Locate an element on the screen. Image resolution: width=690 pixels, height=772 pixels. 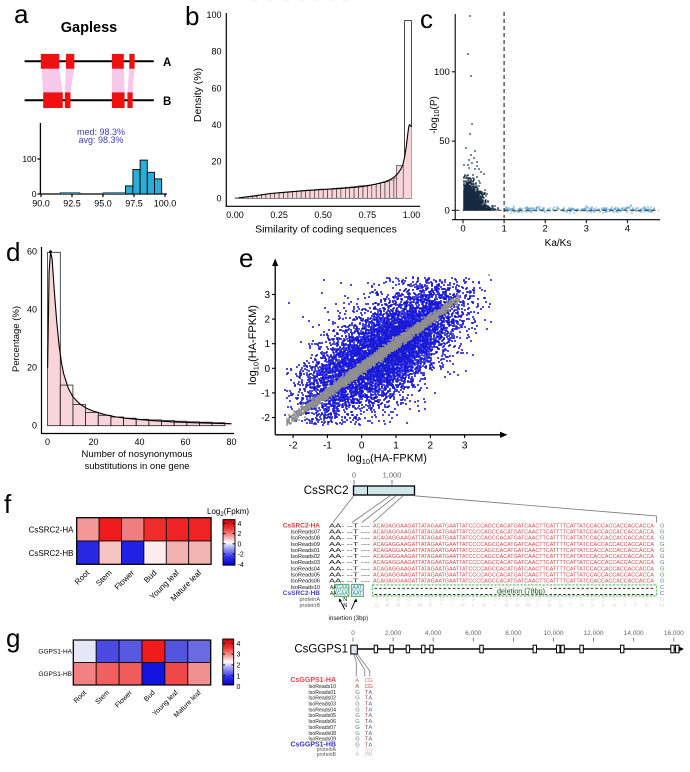
svg-text: Gapless is located at coordinates (89, 28).